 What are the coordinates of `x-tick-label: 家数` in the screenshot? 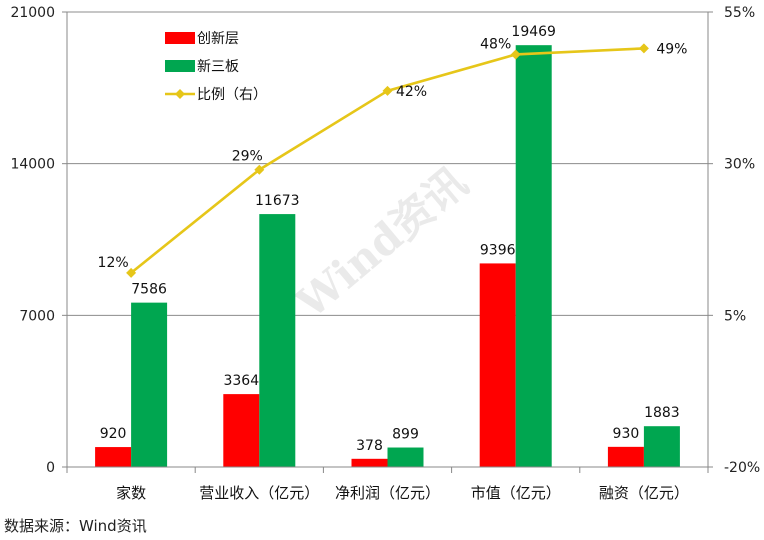 It's located at (131, 493).